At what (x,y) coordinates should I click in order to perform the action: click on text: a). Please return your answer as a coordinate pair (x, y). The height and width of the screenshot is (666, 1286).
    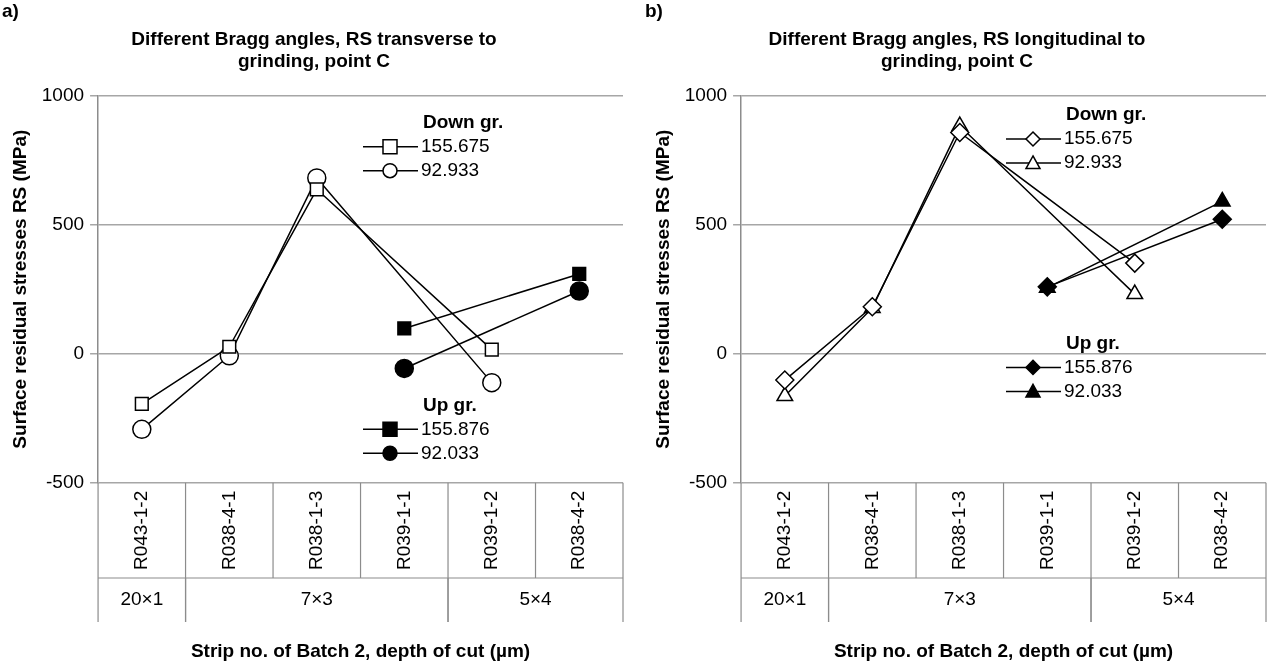
    Looking at the image, I should click on (10, 10).